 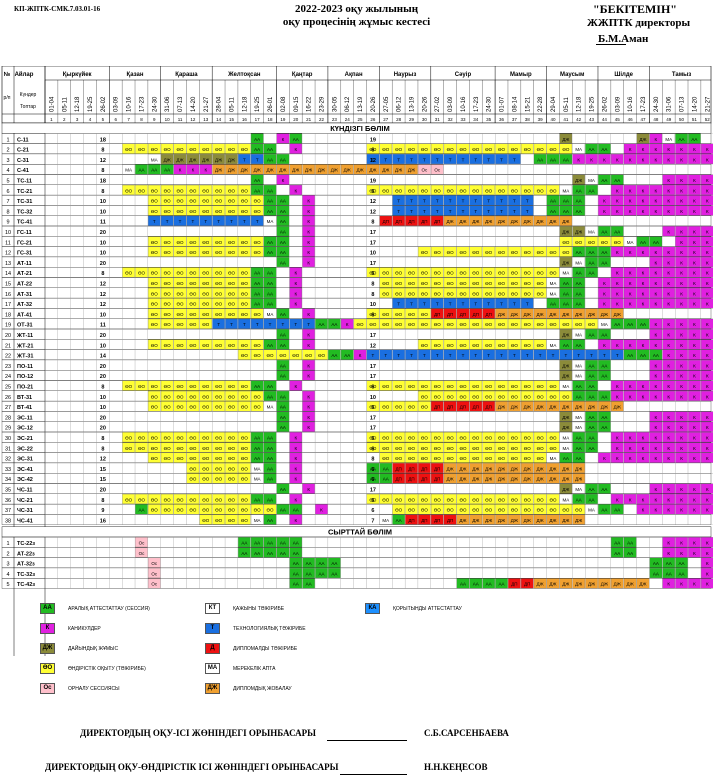 What do you see at coordinates (373, 336) in the screenshot?
I see `weeks-count-2: 17` at bounding box center [373, 336].